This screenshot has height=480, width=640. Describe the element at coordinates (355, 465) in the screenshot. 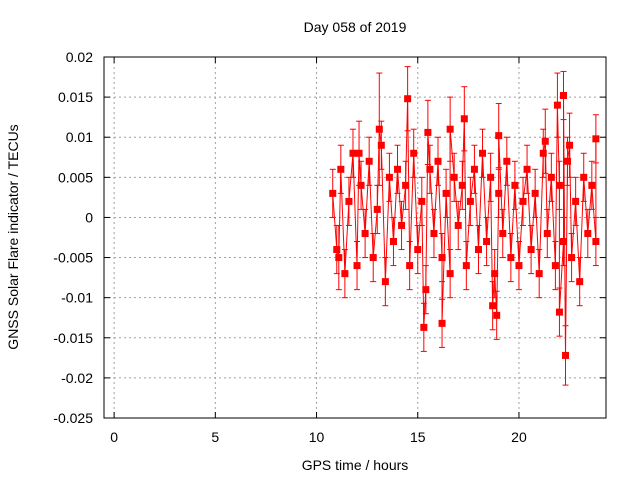

I see `x-axis-label: GPS time / hours` at that location.